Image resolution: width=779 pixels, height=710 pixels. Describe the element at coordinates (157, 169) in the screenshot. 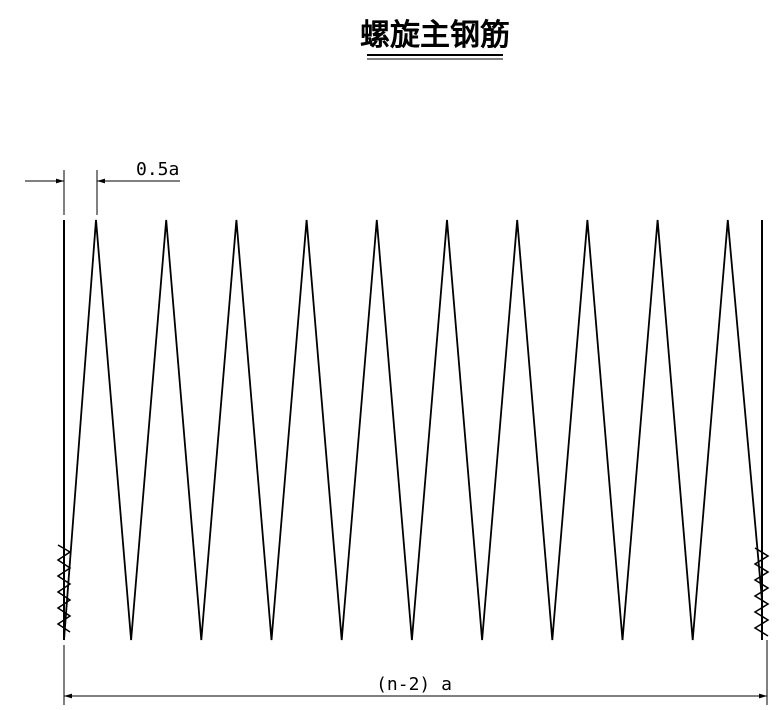

I see `pitch-dimension-label: 0.5a` at that location.